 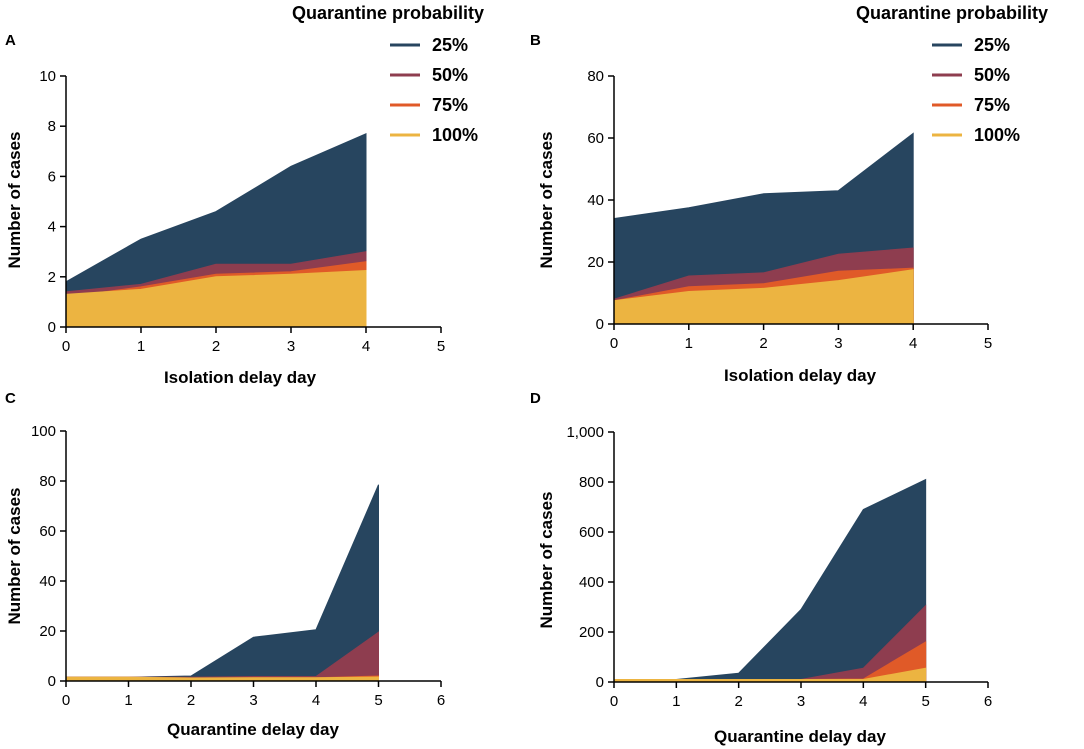 I want to click on panel-letter: D, so click(x=535, y=398).